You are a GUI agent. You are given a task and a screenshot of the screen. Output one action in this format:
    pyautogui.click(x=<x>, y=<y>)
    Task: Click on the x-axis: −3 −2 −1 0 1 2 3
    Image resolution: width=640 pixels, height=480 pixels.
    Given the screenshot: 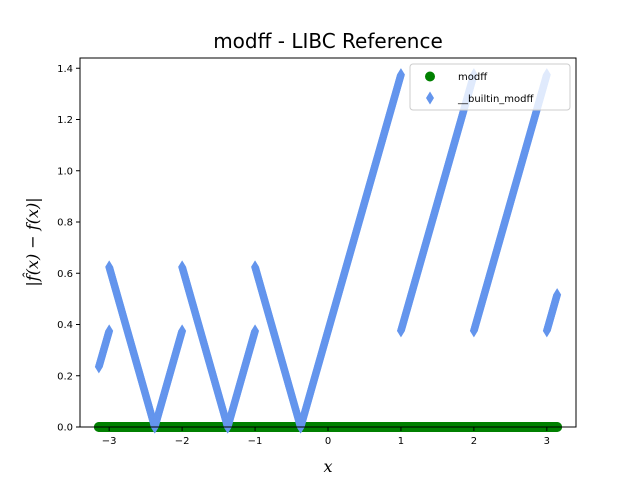 What is the action you would take?
    pyautogui.click(x=326, y=437)
    